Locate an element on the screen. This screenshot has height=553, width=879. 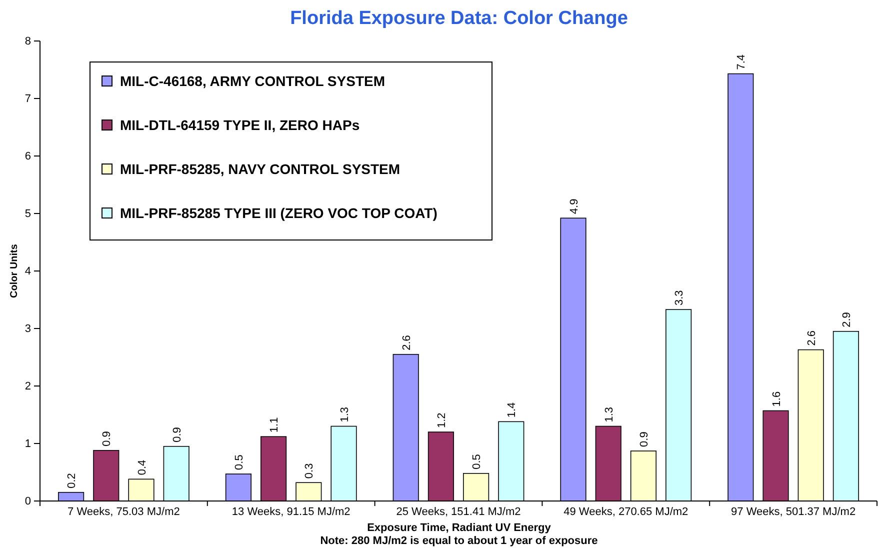
data-label: 2.9 is located at coordinates (846, 320).